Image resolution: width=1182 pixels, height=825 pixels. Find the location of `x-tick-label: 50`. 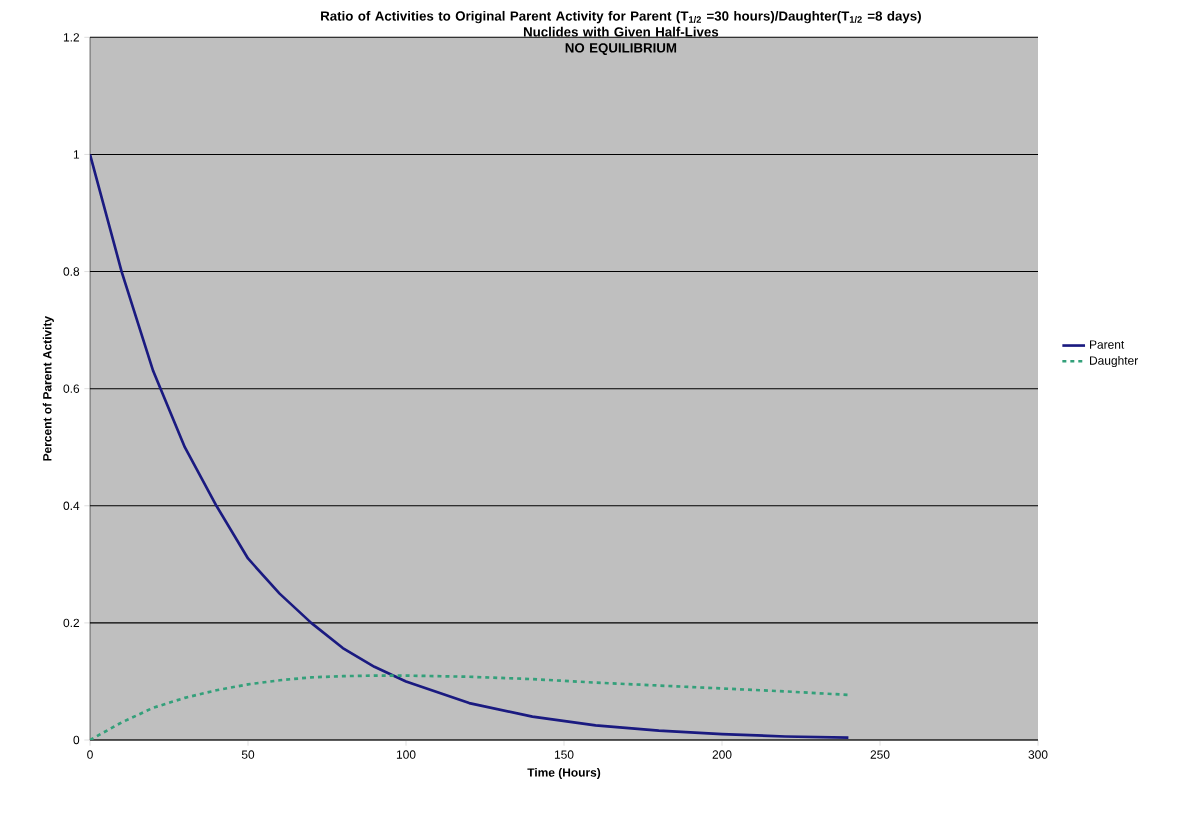

x-tick-label: 50 is located at coordinates (248, 754).